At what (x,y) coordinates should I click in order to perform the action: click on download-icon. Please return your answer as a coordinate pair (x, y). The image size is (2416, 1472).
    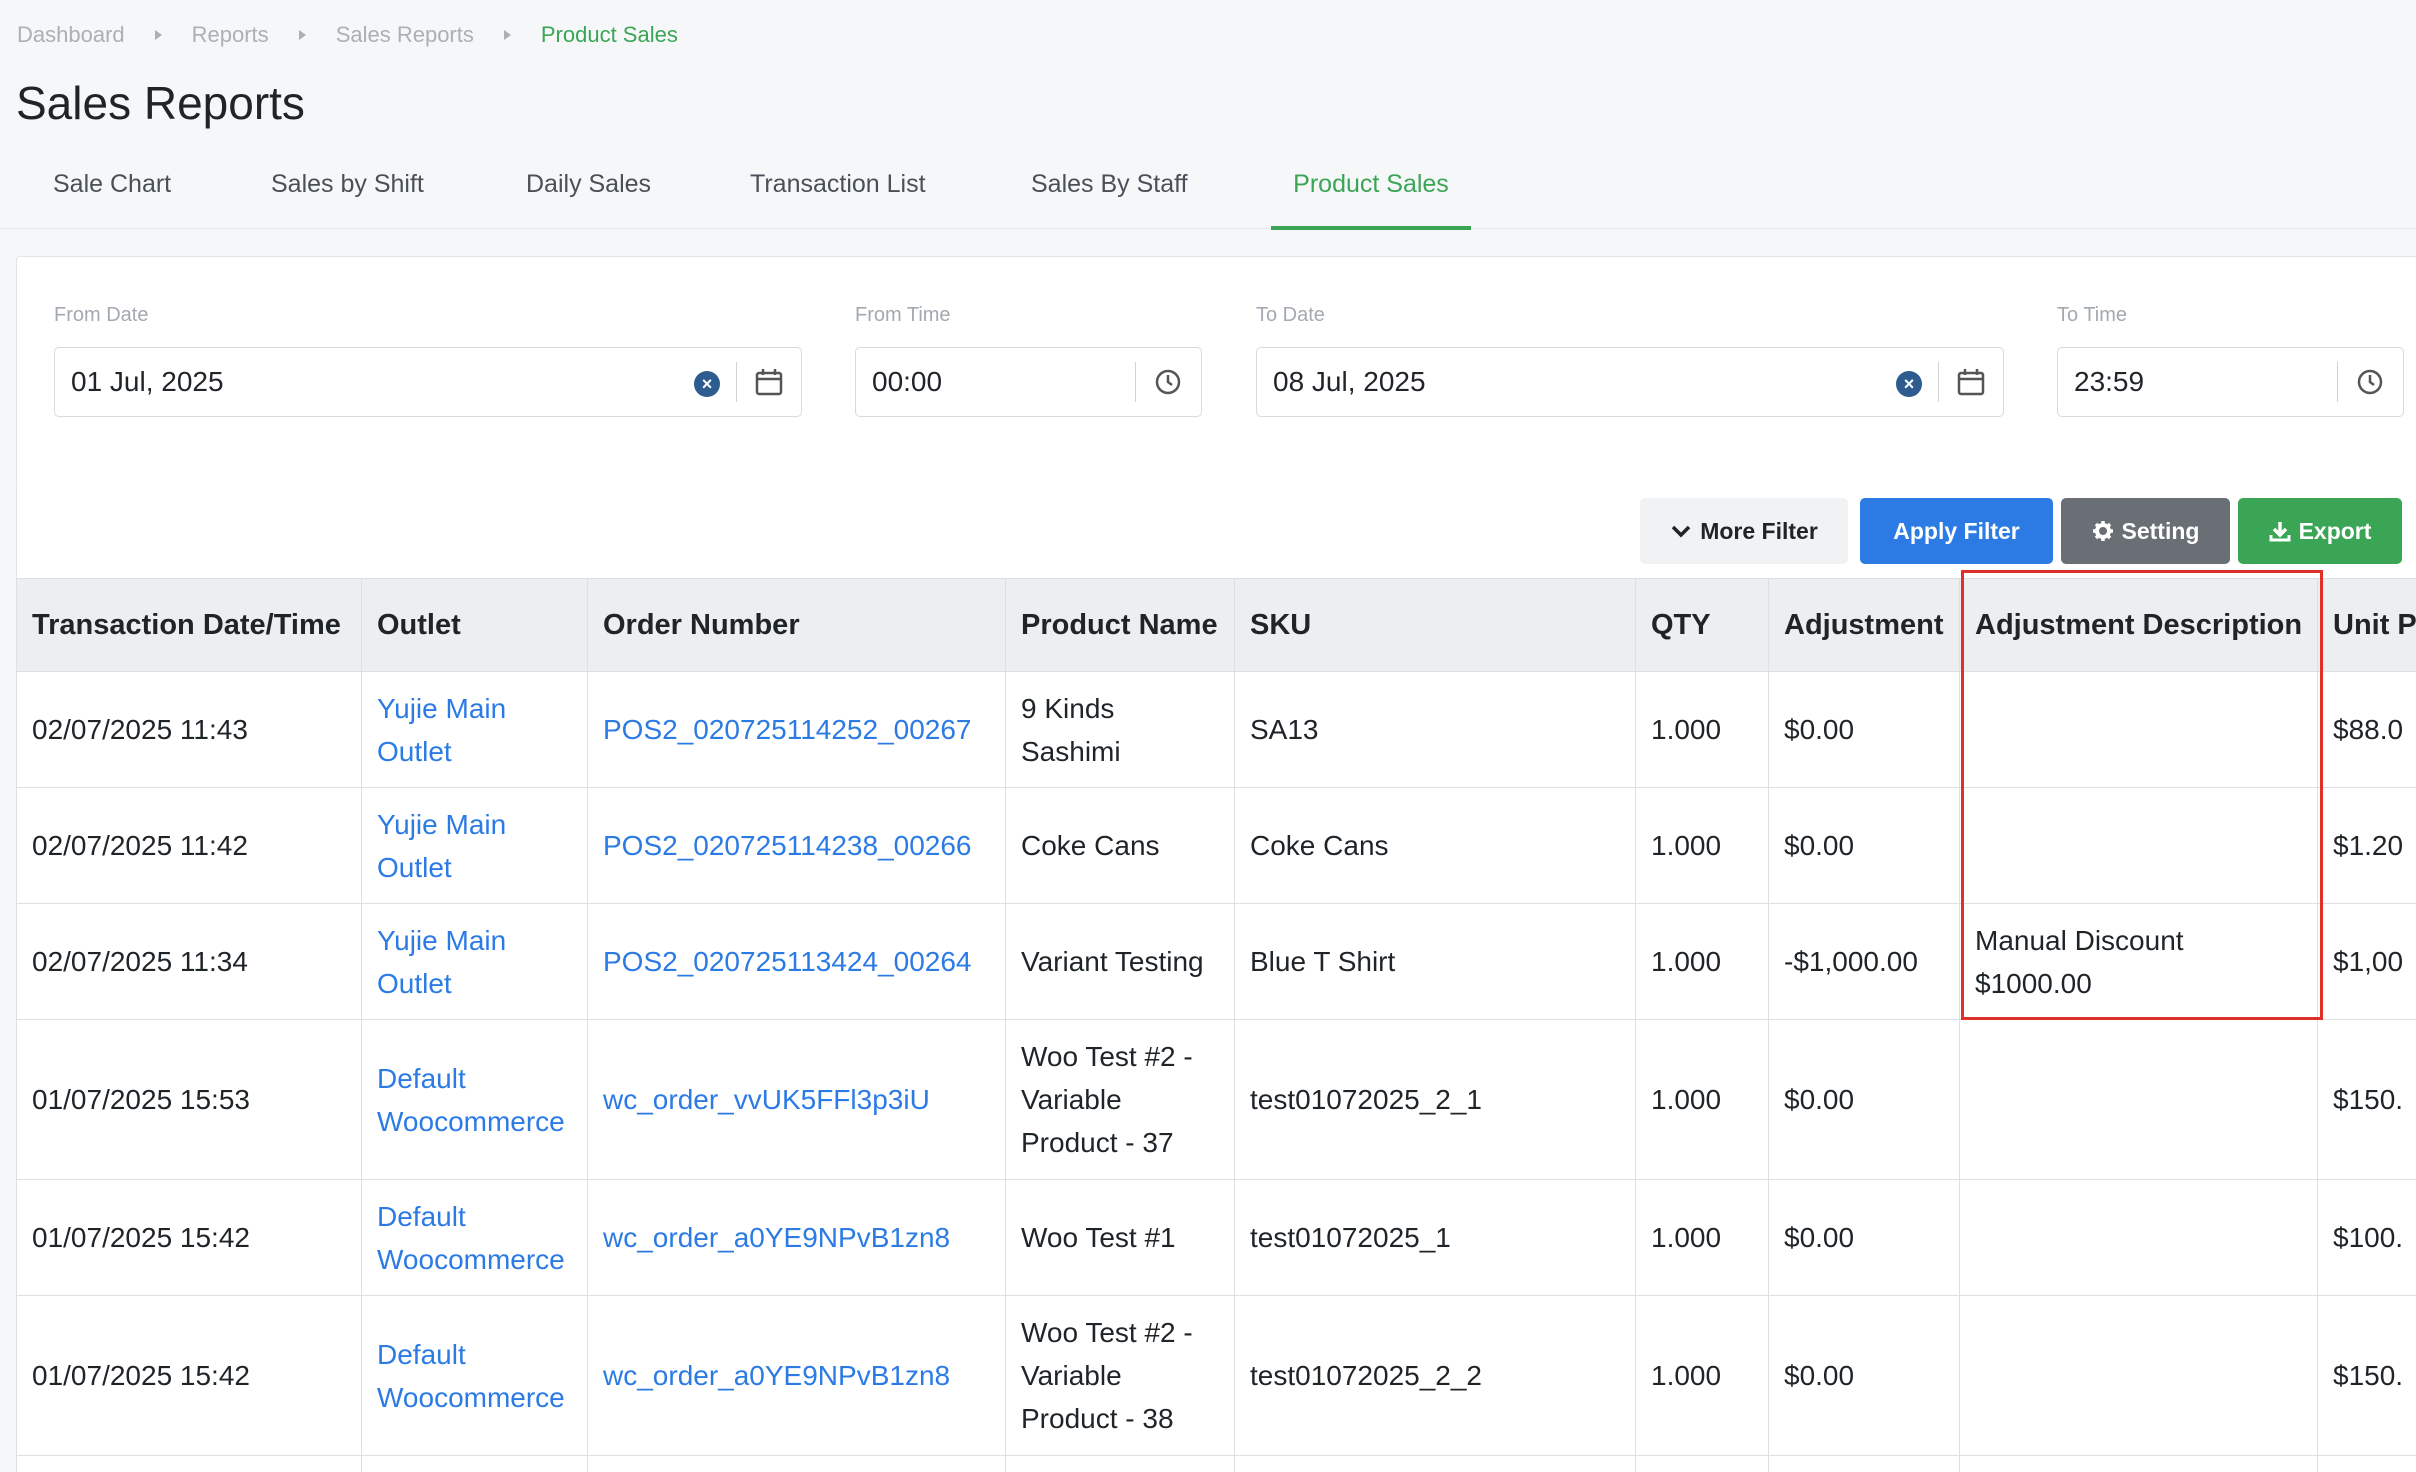
    Looking at the image, I should click on (2280, 531).